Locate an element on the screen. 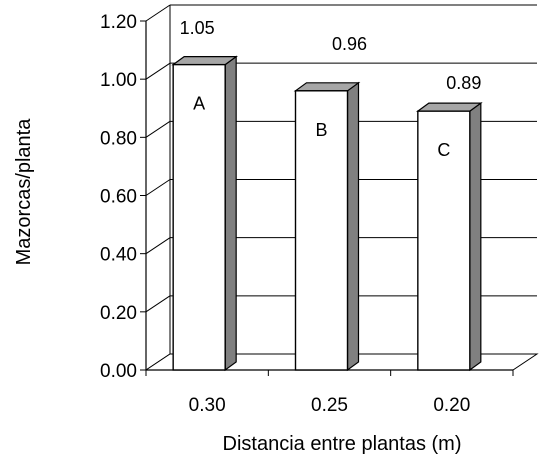 This screenshot has height=464, width=559. y-tick-label: 0.80 is located at coordinates (118, 138).